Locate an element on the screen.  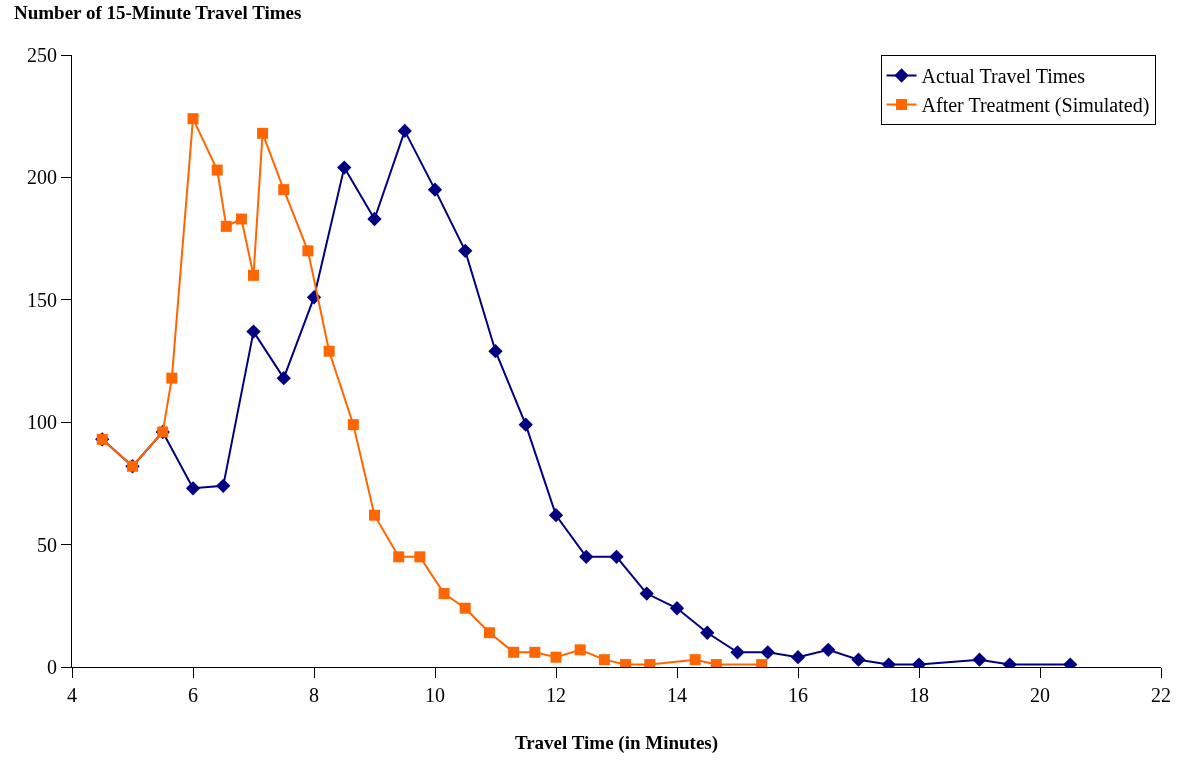
x-tick-label: 12 is located at coordinates (556, 695).